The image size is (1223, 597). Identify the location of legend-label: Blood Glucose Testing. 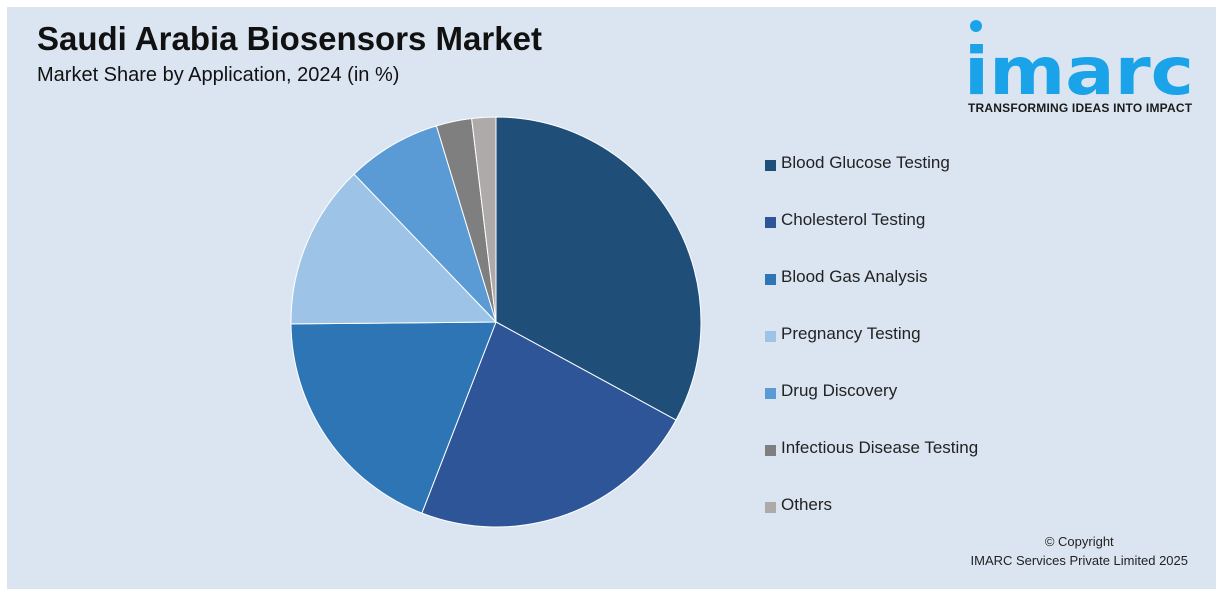
(865, 162).